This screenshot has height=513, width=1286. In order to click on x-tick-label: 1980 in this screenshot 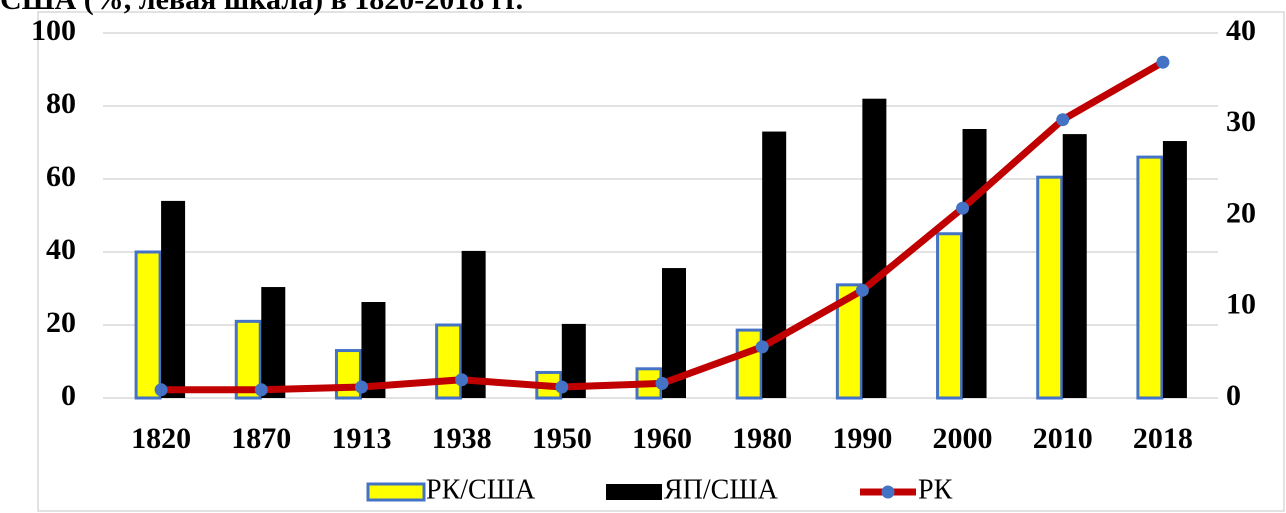, I will do `click(762, 438)`.